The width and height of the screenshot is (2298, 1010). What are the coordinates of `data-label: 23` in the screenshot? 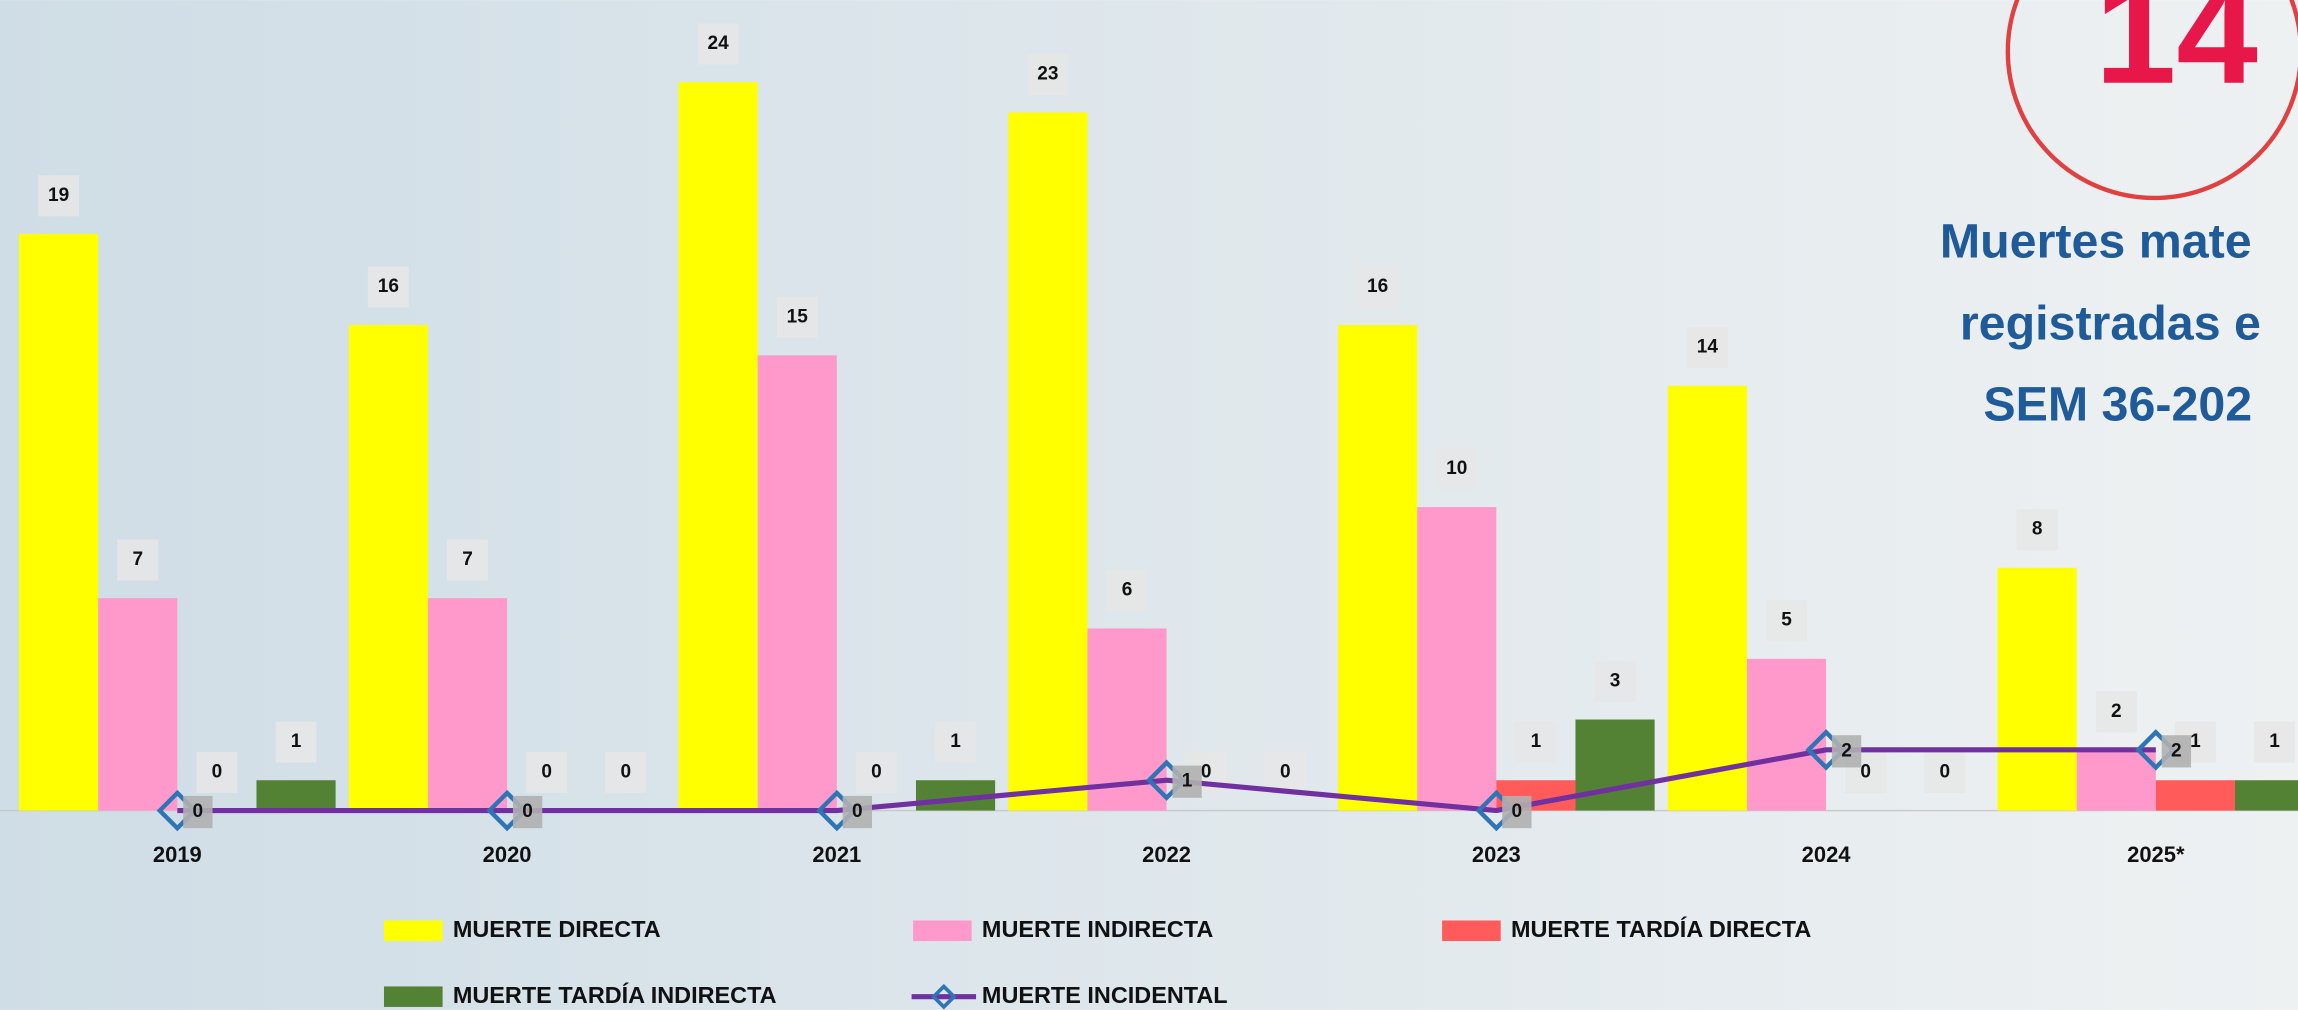 It's located at (1047, 73).